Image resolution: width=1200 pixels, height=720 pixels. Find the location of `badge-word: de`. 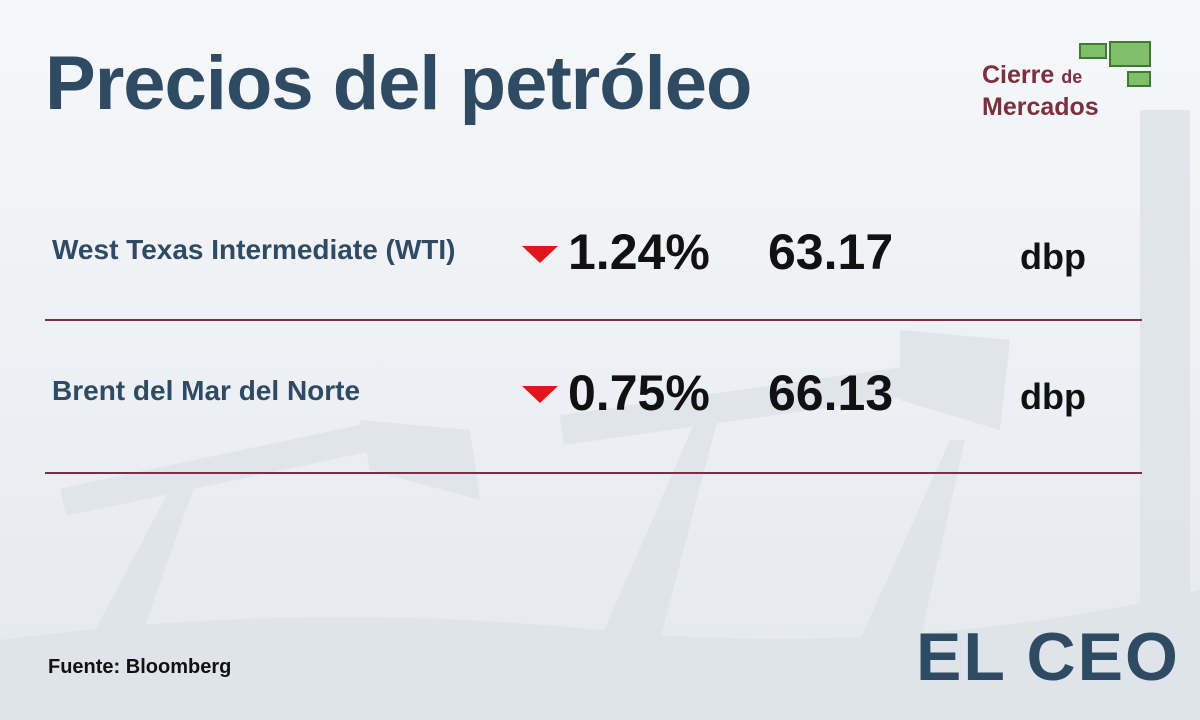

badge-word: de is located at coordinates (1072, 77).